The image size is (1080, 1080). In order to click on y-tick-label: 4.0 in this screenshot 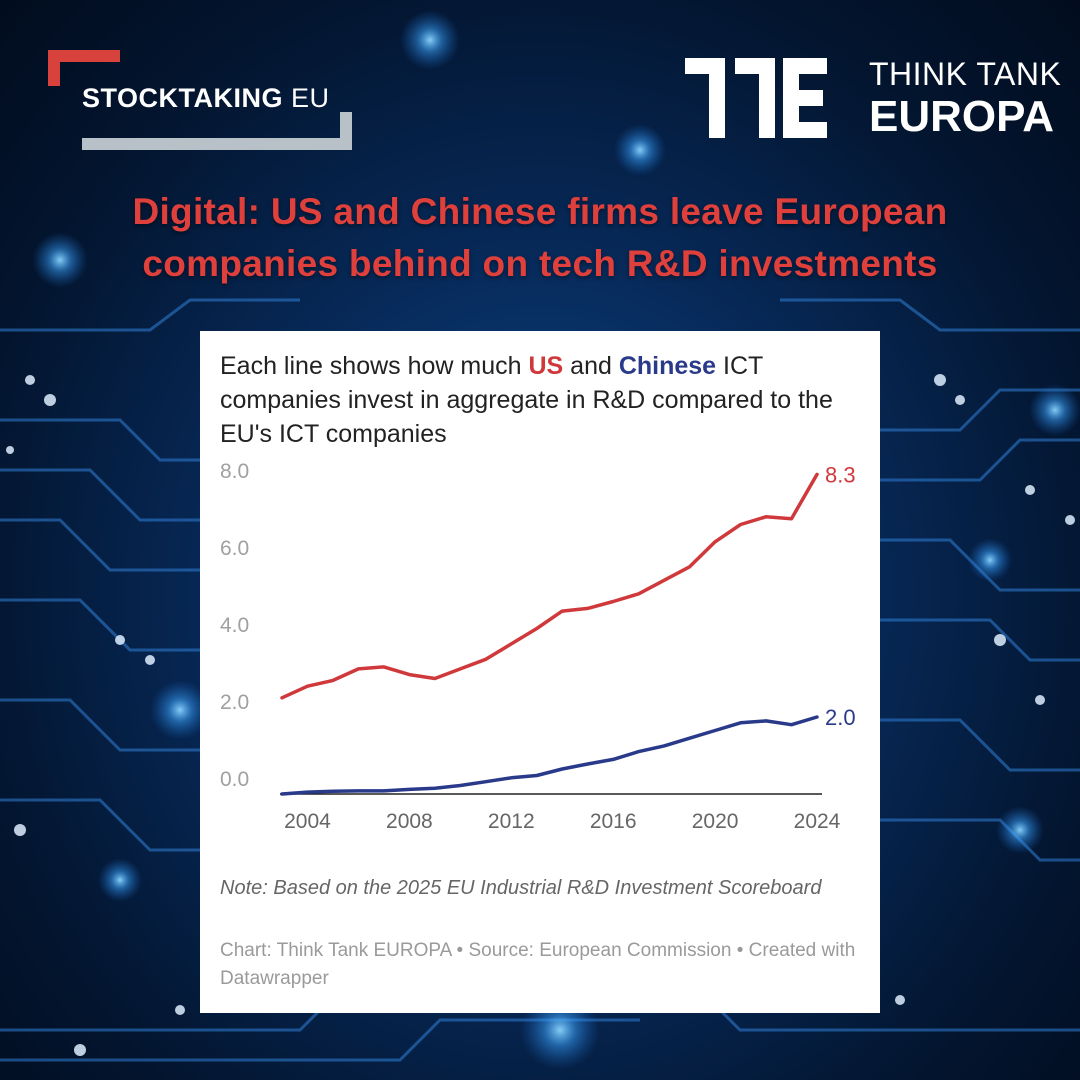, I will do `click(234, 625)`.